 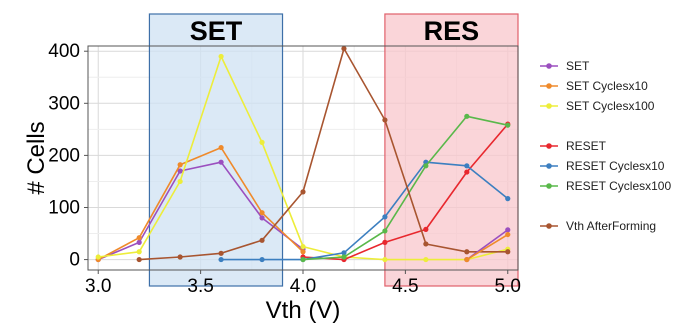 What do you see at coordinates (303, 286) in the screenshot?
I see `x-tick-label: 4.0` at bounding box center [303, 286].